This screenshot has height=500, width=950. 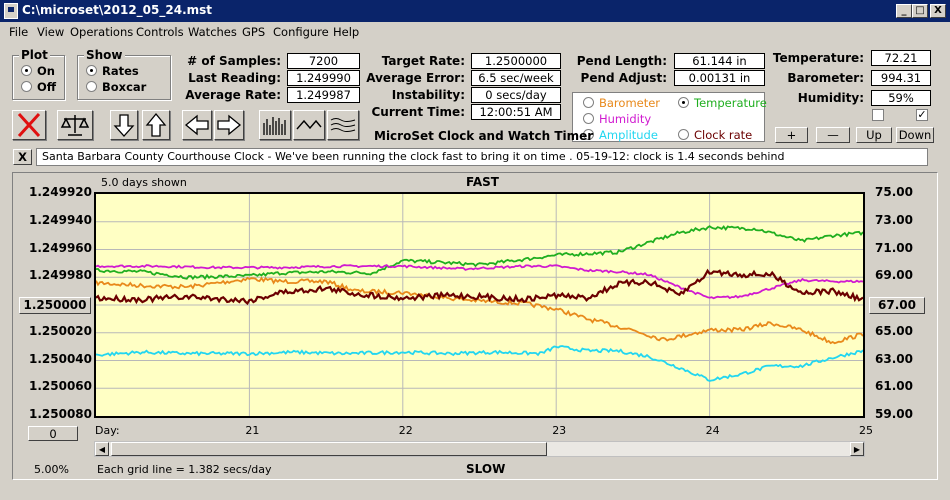 What do you see at coordinates (833, 135) in the screenshot?
I see `minus-button: —` at bounding box center [833, 135].